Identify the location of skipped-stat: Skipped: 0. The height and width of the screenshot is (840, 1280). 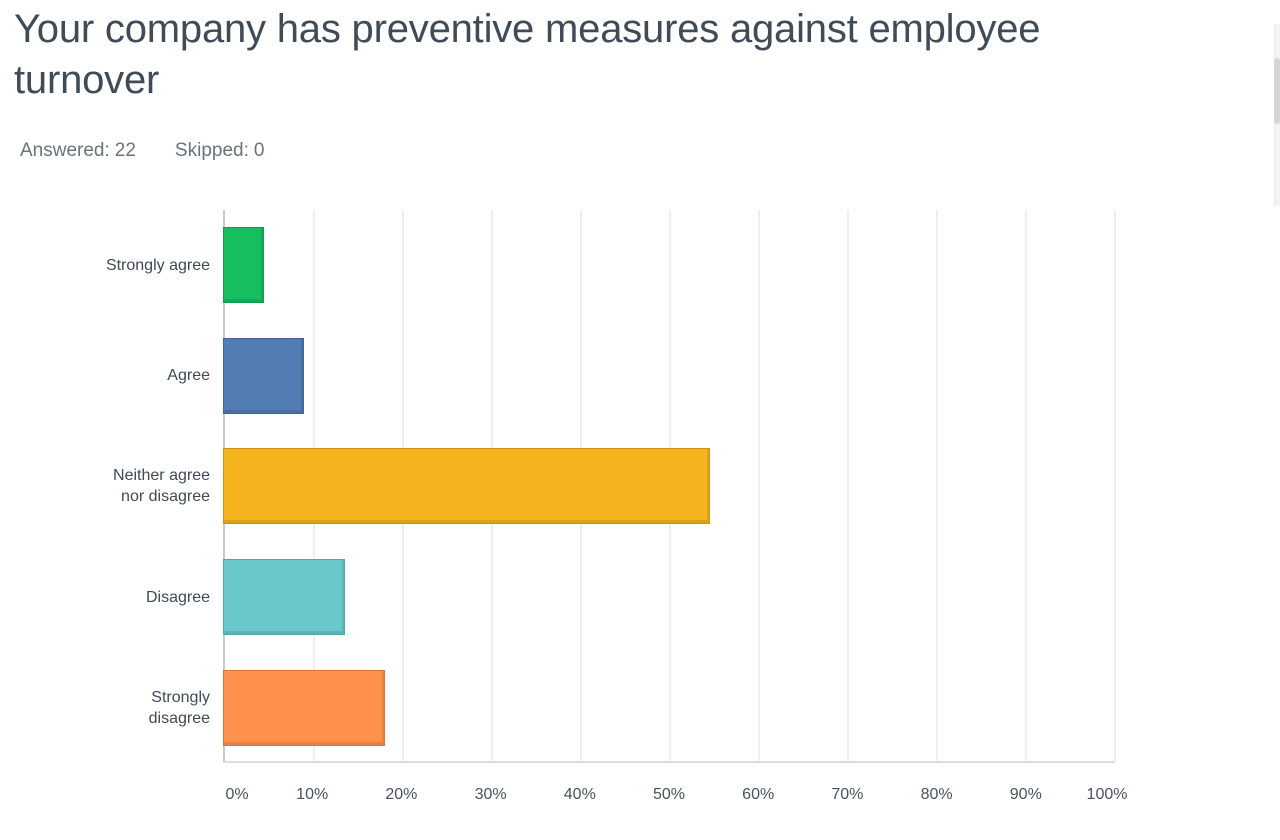
(217, 150).